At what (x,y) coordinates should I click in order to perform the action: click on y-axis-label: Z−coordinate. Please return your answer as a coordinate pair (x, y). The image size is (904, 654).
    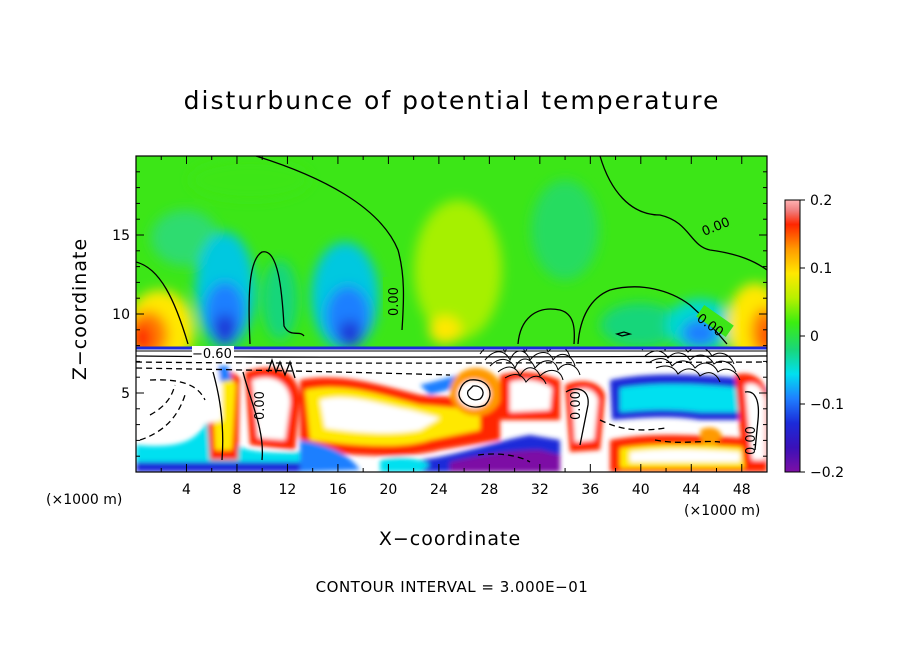
    Looking at the image, I should click on (80, 309).